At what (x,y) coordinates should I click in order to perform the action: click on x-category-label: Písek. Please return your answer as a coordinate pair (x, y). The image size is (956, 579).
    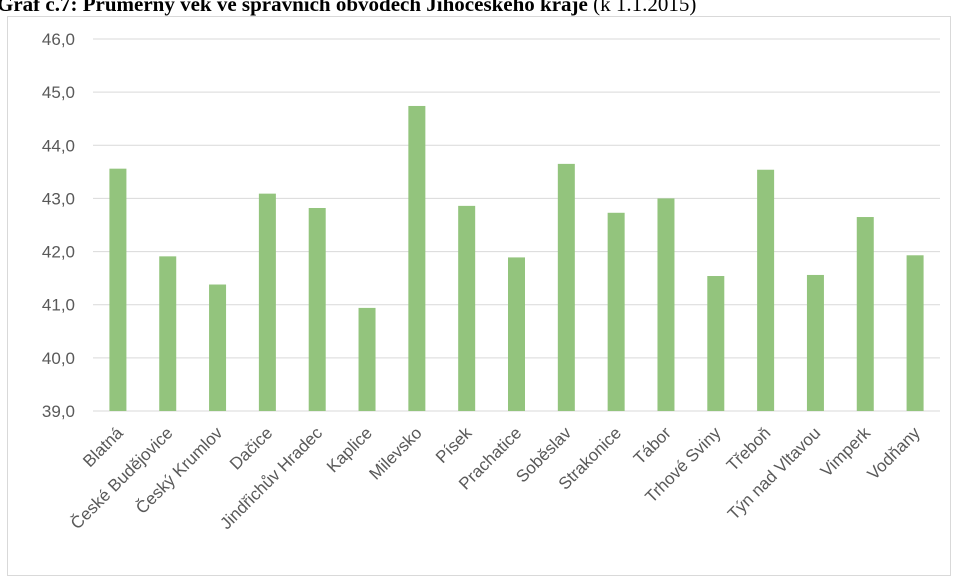
    Looking at the image, I should click on (454, 445).